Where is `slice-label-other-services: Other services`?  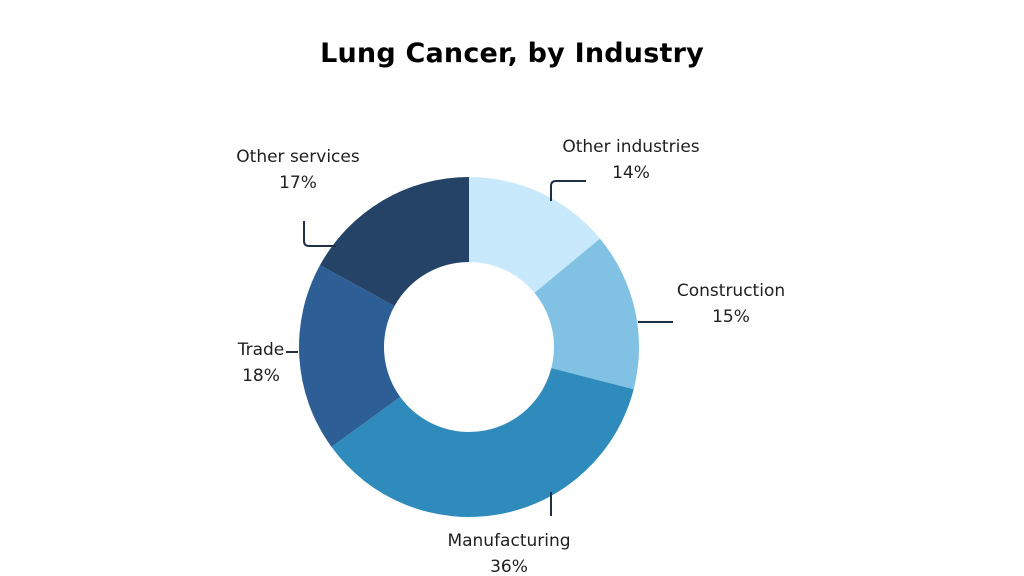 slice-label-other-services: Other services is located at coordinates (298, 157).